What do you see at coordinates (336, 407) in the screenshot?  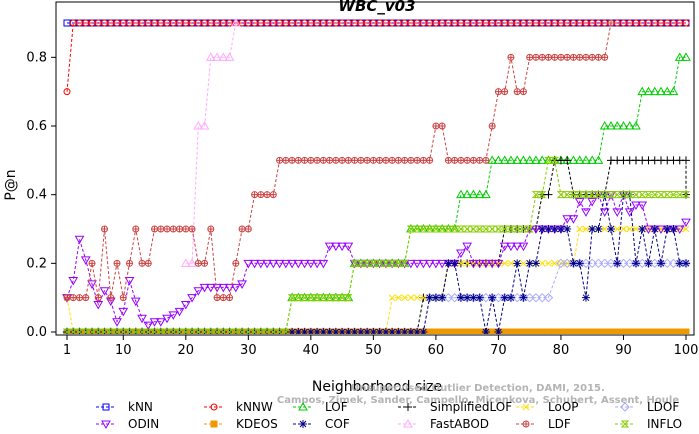 I see `legend-label: LOF` at bounding box center [336, 407].